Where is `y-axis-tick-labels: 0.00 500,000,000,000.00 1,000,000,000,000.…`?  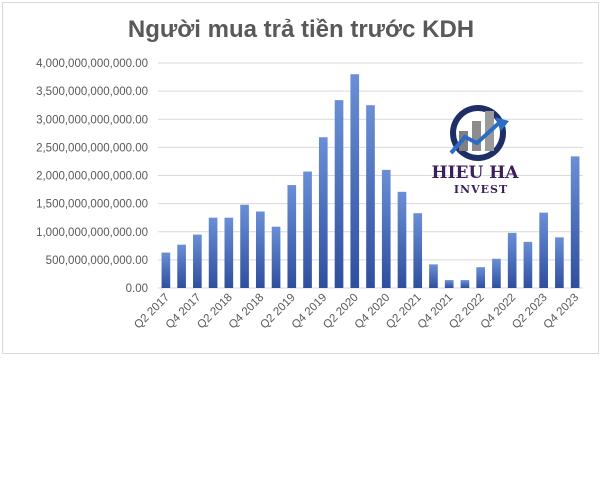 y-axis-tick-labels: 0.00 500,000,000,000.00 1,000,000,000,000.… is located at coordinates (92, 176).